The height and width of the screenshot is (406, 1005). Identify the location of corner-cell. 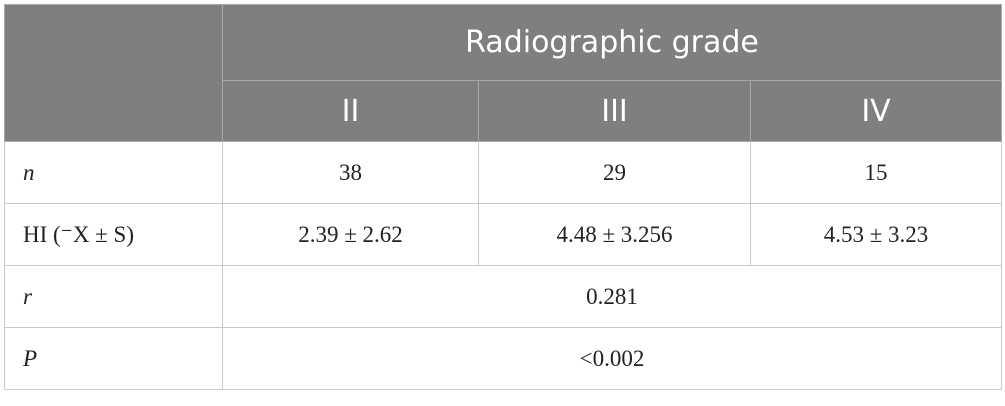
(113, 73).